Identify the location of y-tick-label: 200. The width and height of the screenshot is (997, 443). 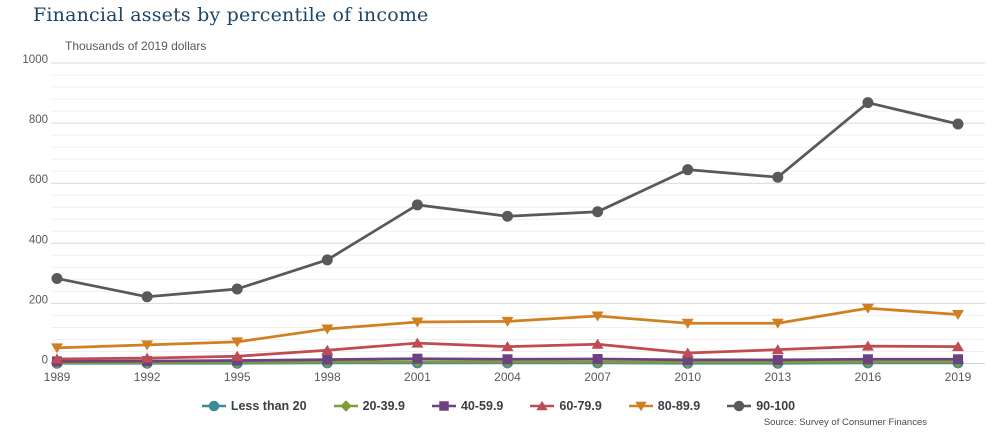
(38, 300).